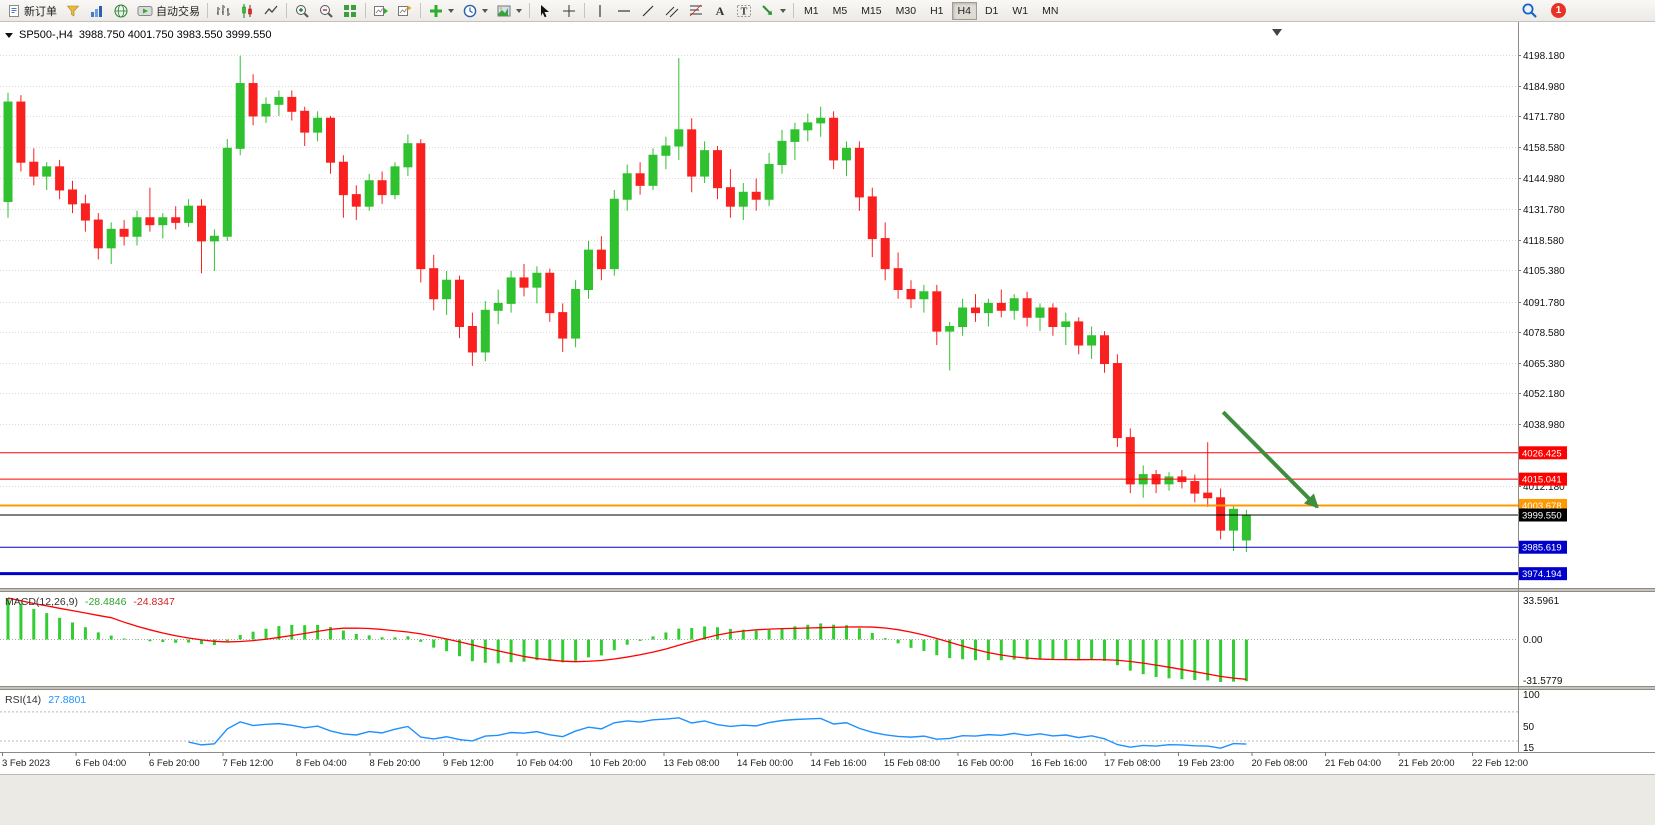  I want to click on tile-windows-button, so click(350, 11).